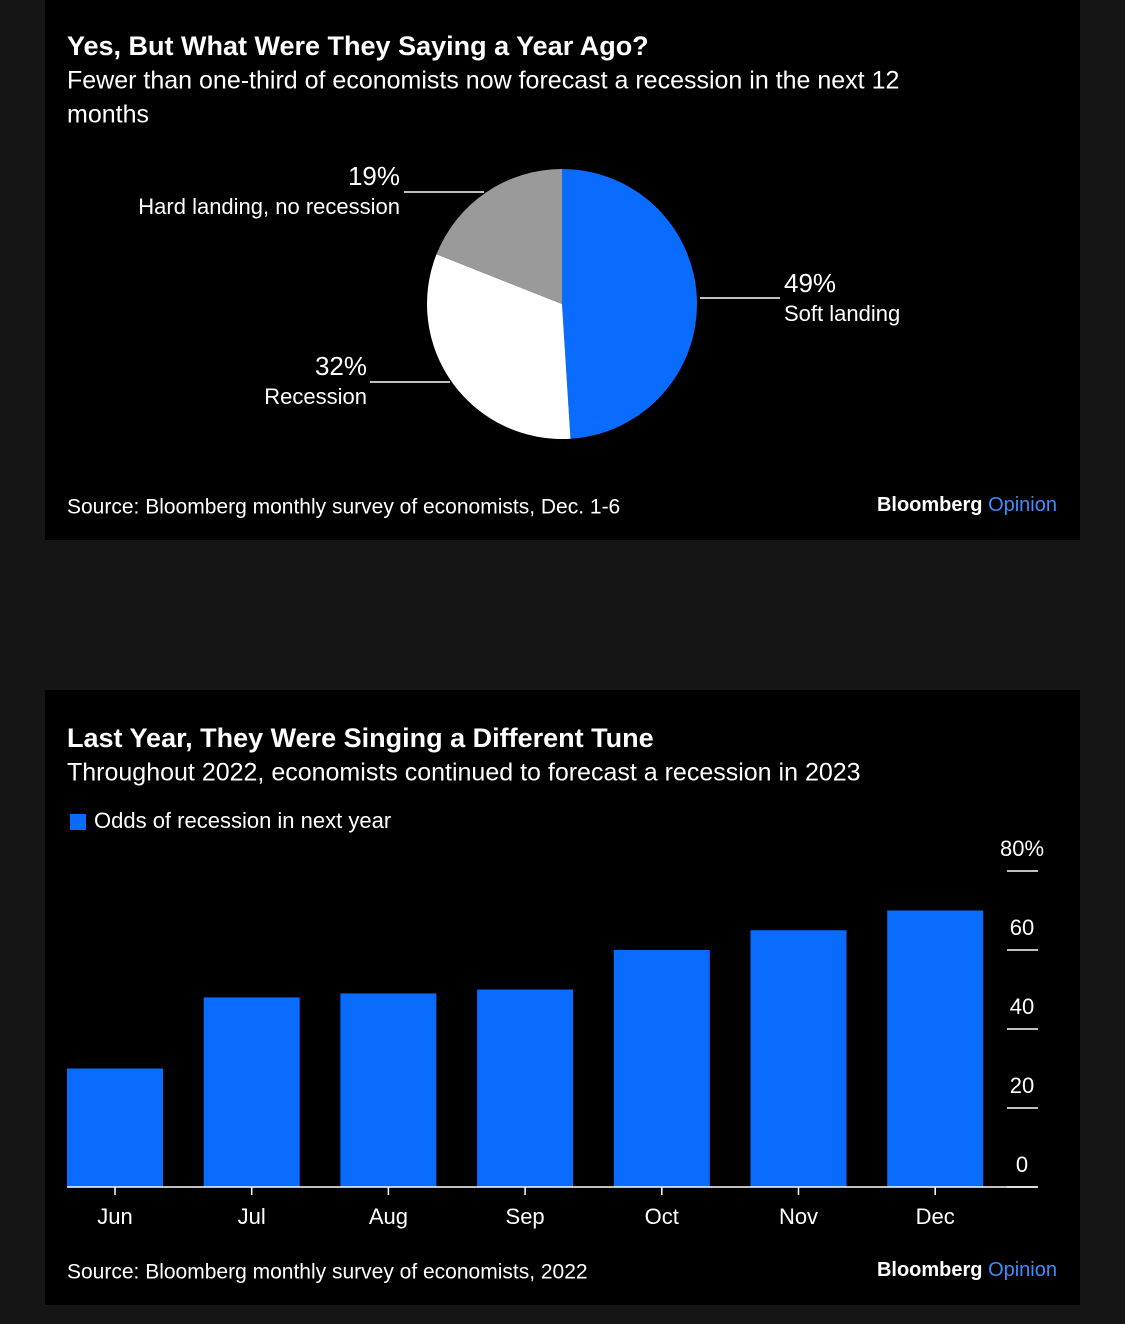 The image size is (1125, 1324). I want to click on value-label: 49%, so click(810, 283).